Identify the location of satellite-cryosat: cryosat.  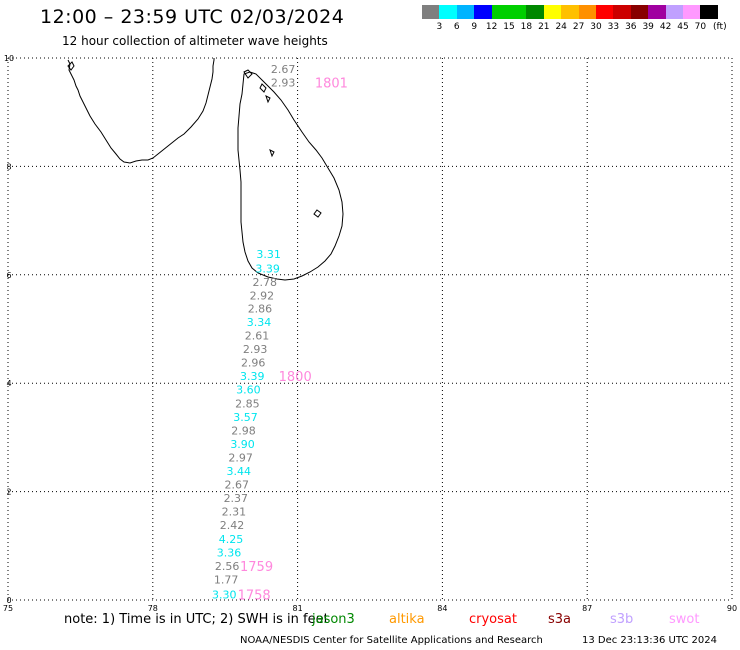
(493, 619).